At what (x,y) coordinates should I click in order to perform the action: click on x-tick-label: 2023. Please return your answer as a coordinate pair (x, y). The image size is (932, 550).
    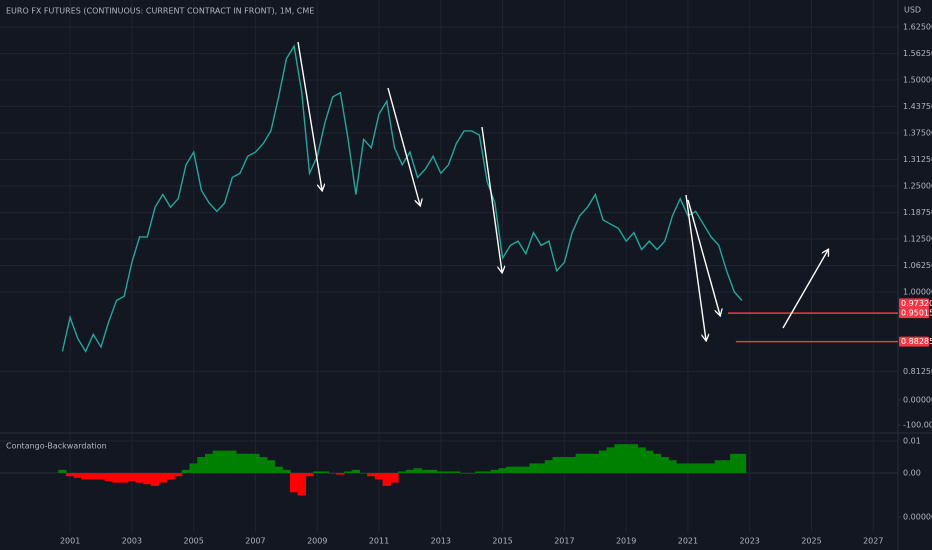
    Looking at the image, I should click on (750, 541).